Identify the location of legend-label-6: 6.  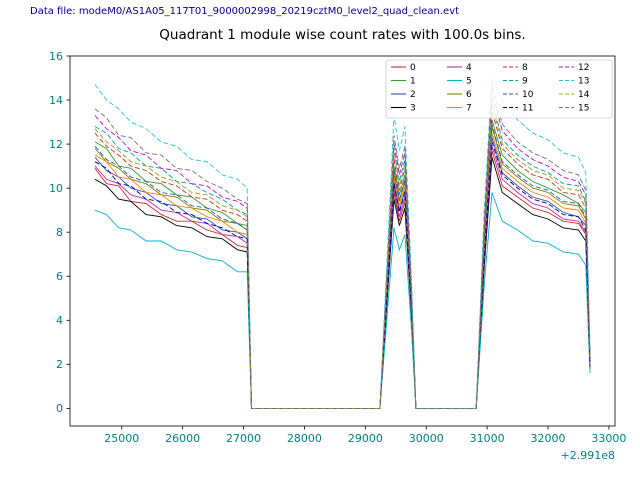
(469, 95).